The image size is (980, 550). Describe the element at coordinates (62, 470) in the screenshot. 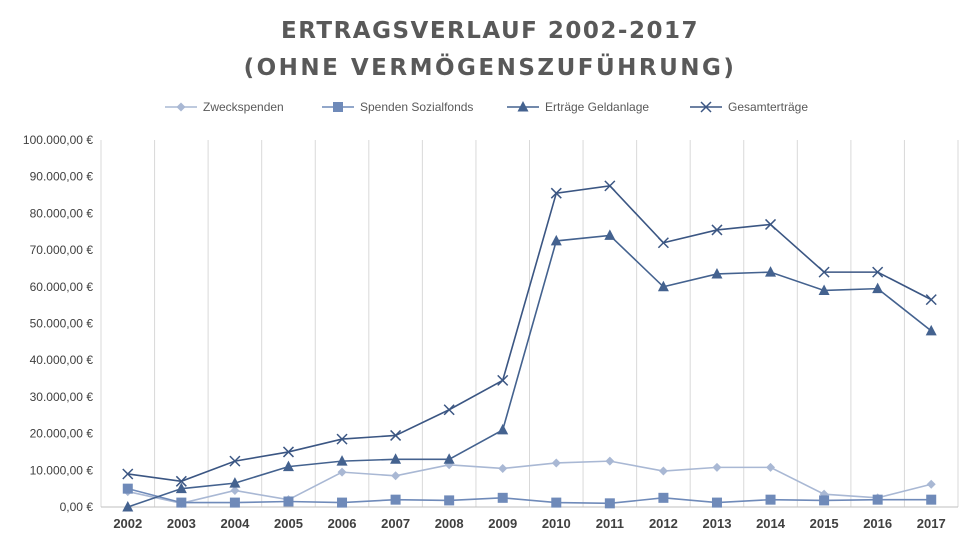

I see `y-tick-label: 10.000,00 €` at that location.